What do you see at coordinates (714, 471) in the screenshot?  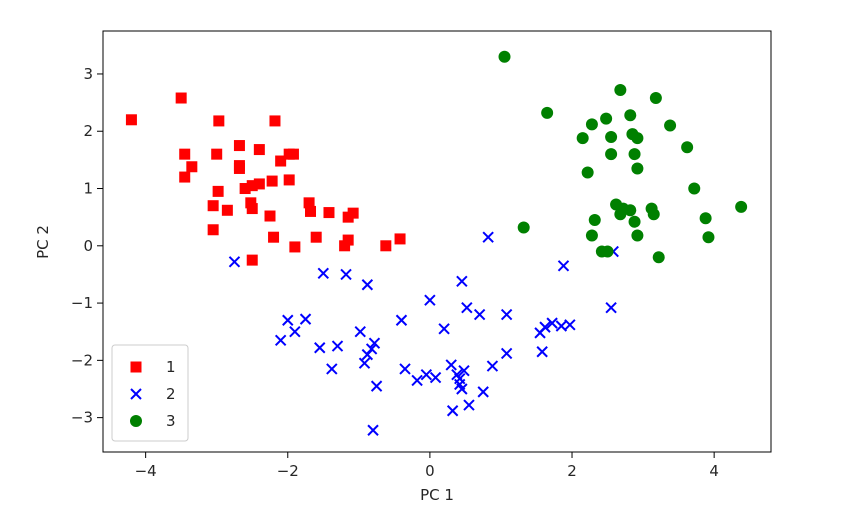 I see `x-tick-label: 4` at bounding box center [714, 471].